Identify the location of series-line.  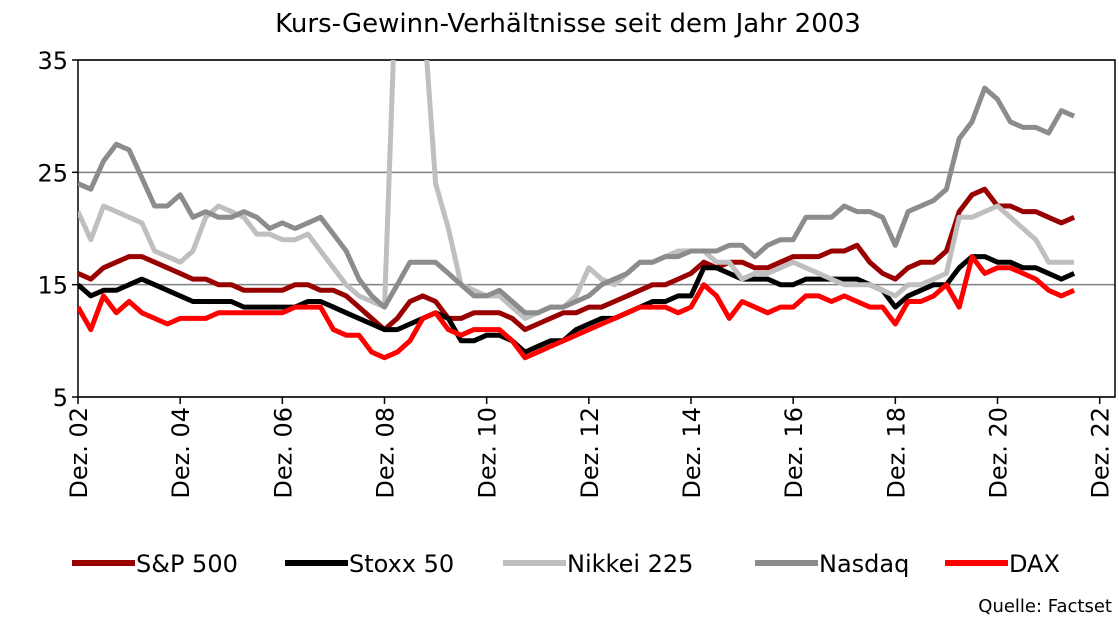
(577, 304).